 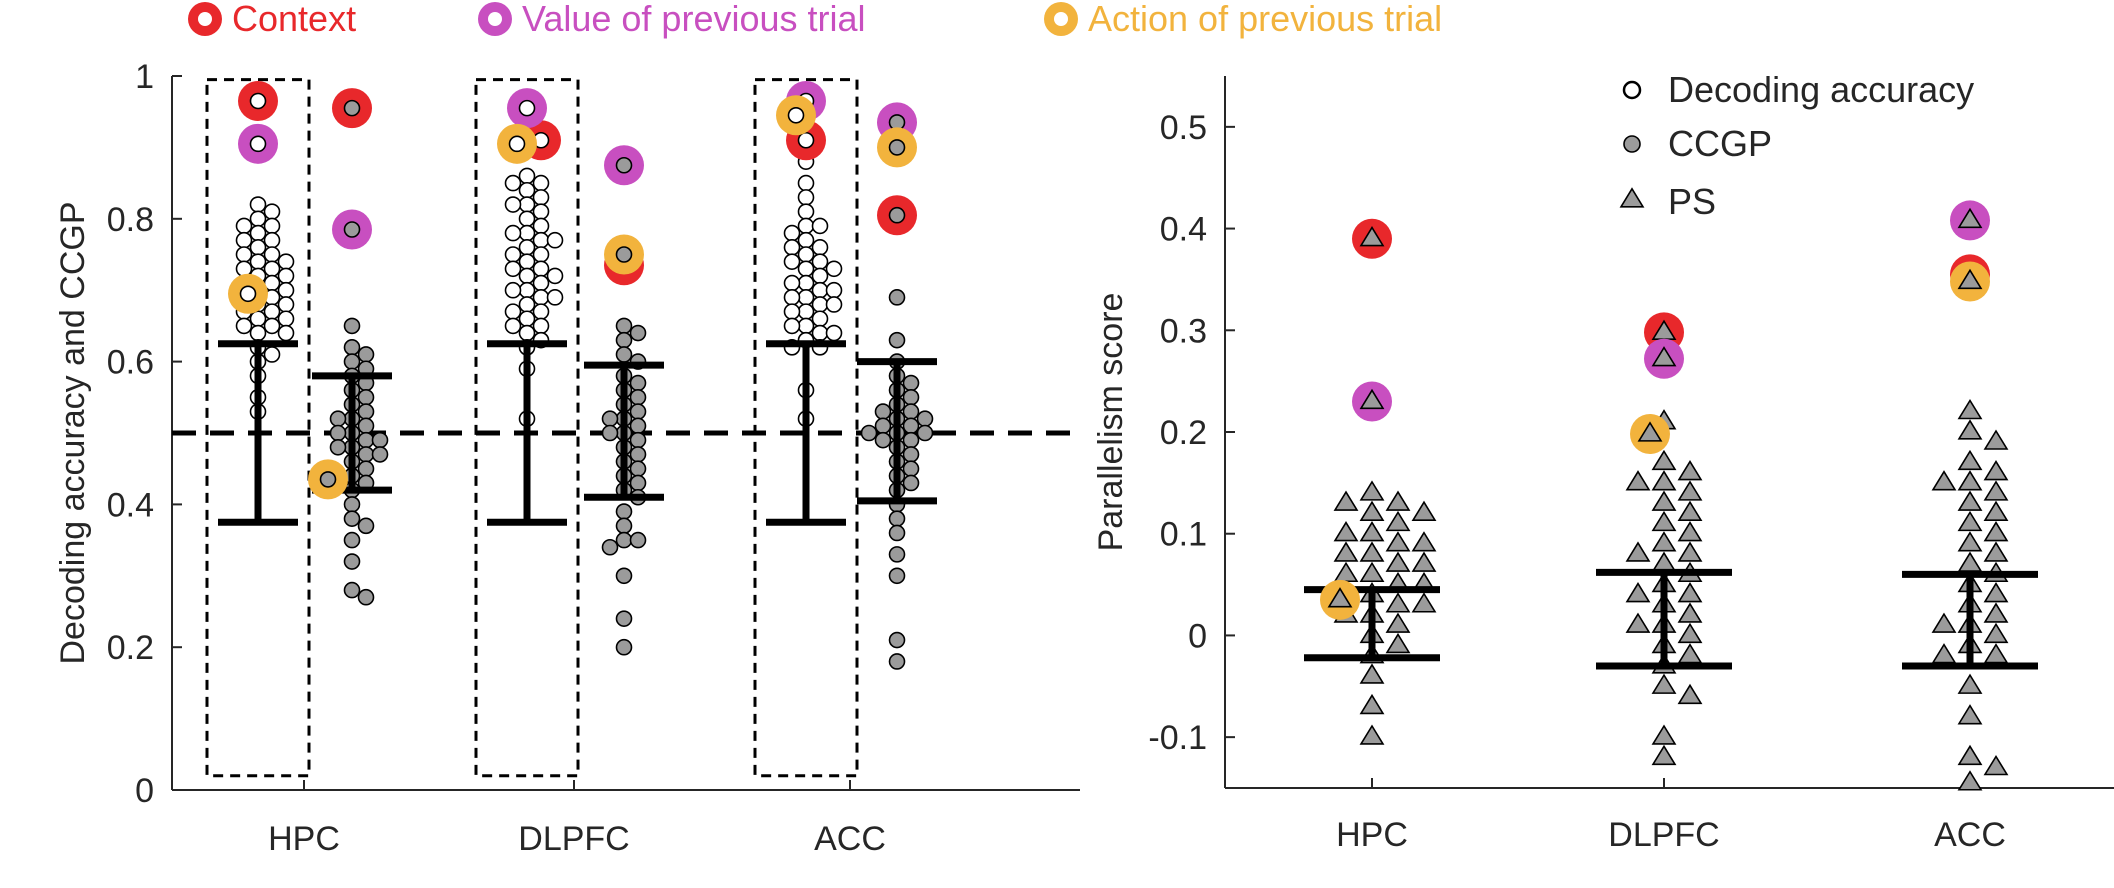 I want to click on y-tick-label: 0.2, so click(x=130, y=648).